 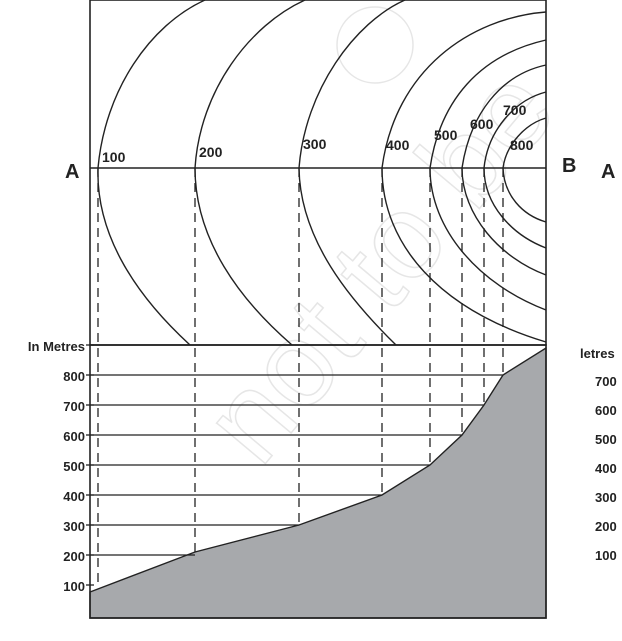 I want to click on profile-tick-100: 100, so click(x=74, y=586).